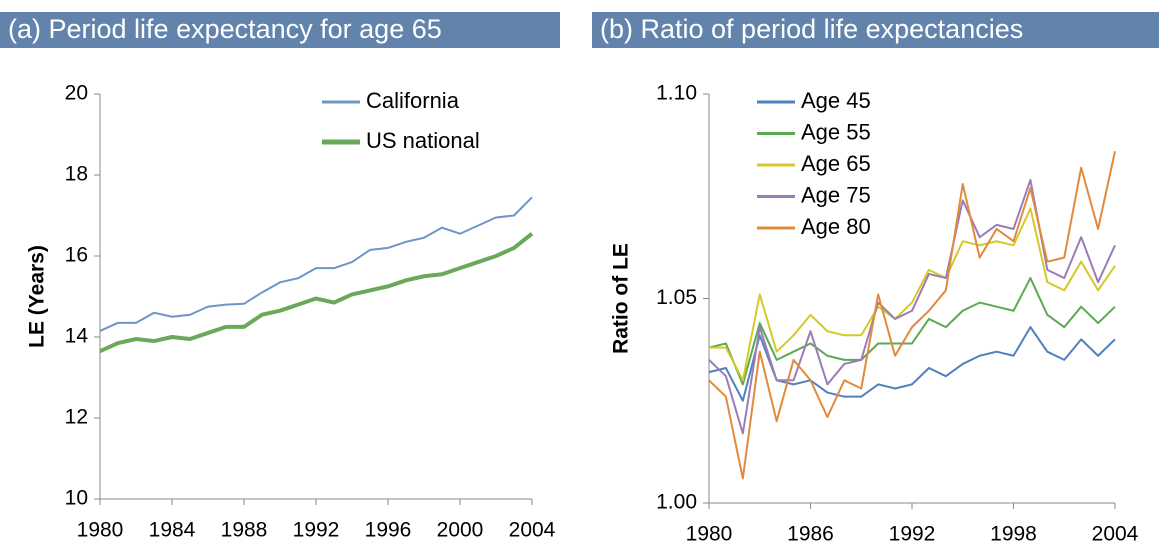 Image resolution: width=1159 pixels, height=556 pixels. I want to click on x-tick-label: 1984, so click(172, 530).